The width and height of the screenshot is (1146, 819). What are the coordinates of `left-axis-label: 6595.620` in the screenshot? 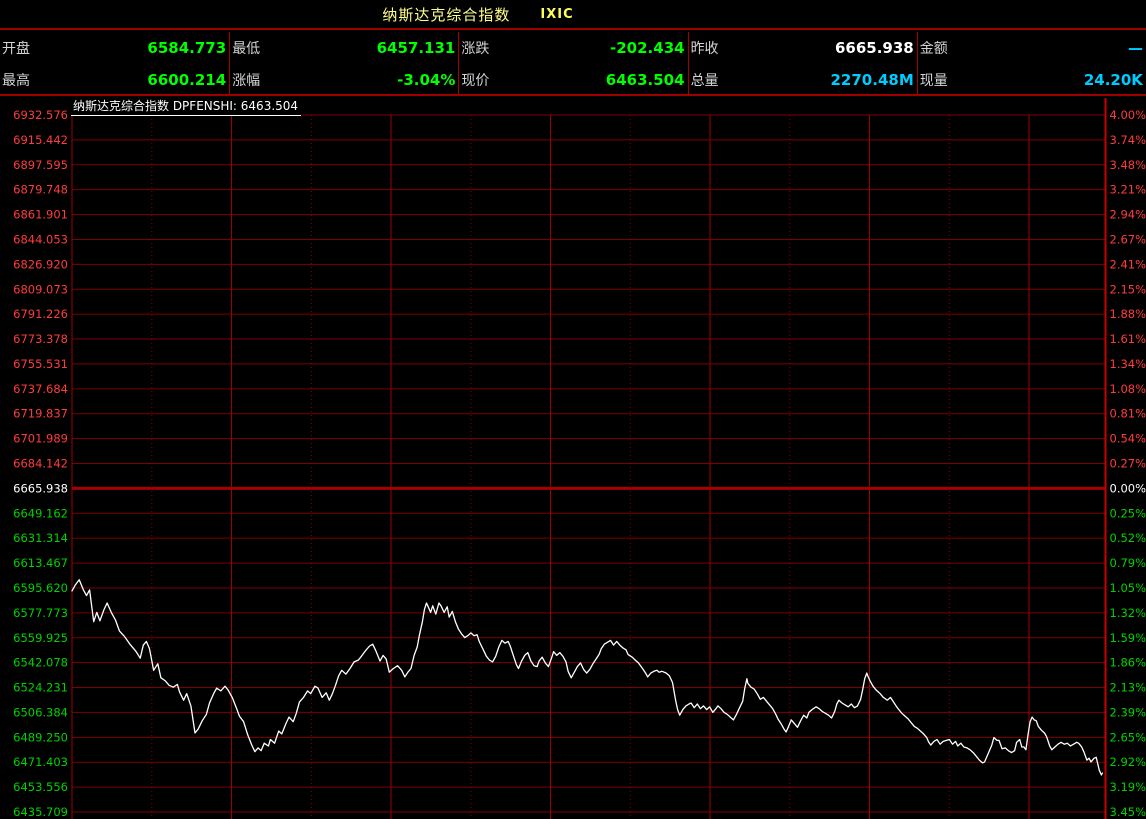 It's located at (40, 588).